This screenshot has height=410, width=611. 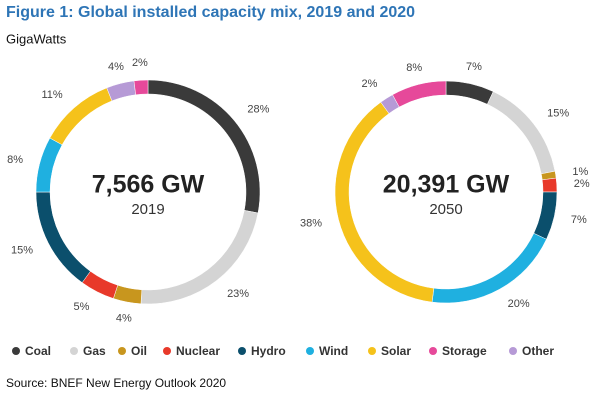 I want to click on subtitle: GigaWatts, so click(x=36, y=38).